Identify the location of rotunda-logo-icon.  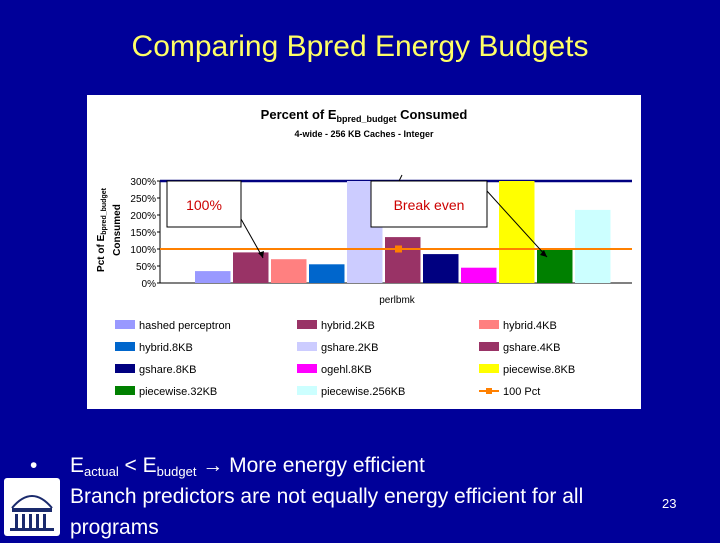
(32, 513).